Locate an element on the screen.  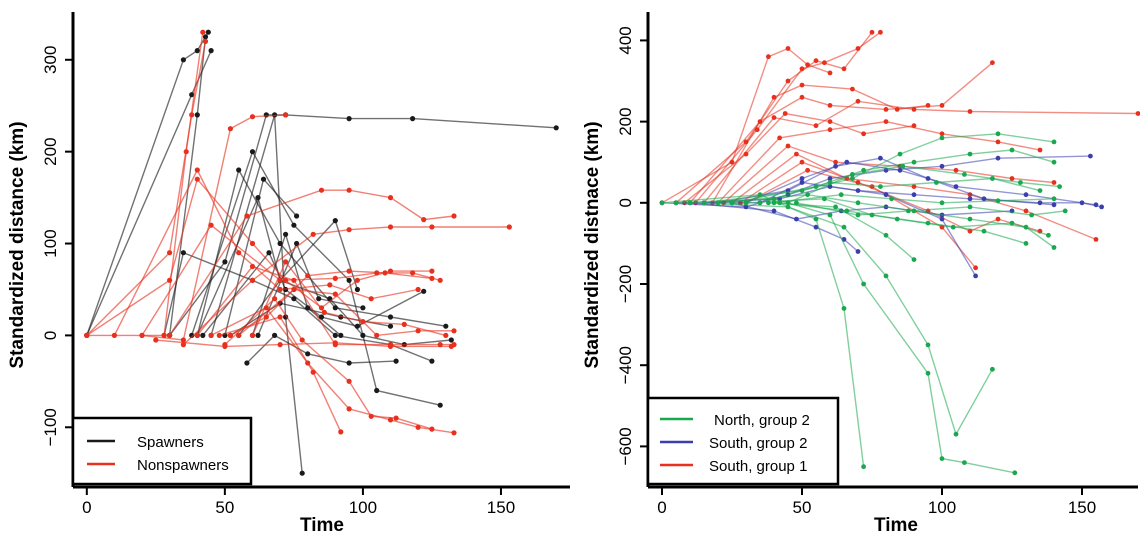
left-x-tick-label: 0 is located at coordinates (86, 507).